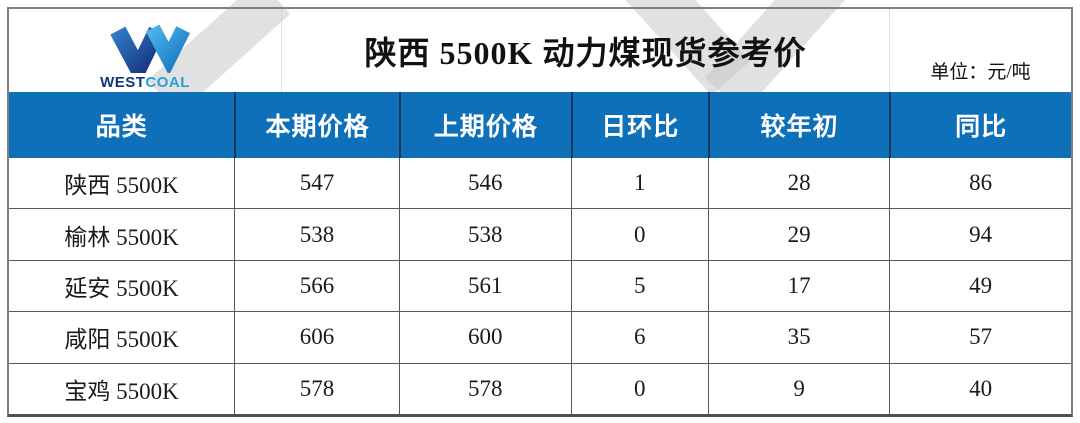 Image resolution: width=1080 pixels, height=423 pixels. I want to click on category-cell: 咸阳 5500K, so click(121, 340).